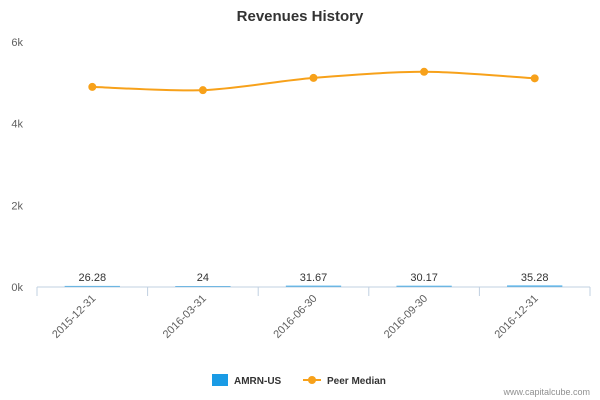  Describe the element at coordinates (17, 165) in the screenshot. I see `y-axis: 0k 2k 4k 6k` at that location.